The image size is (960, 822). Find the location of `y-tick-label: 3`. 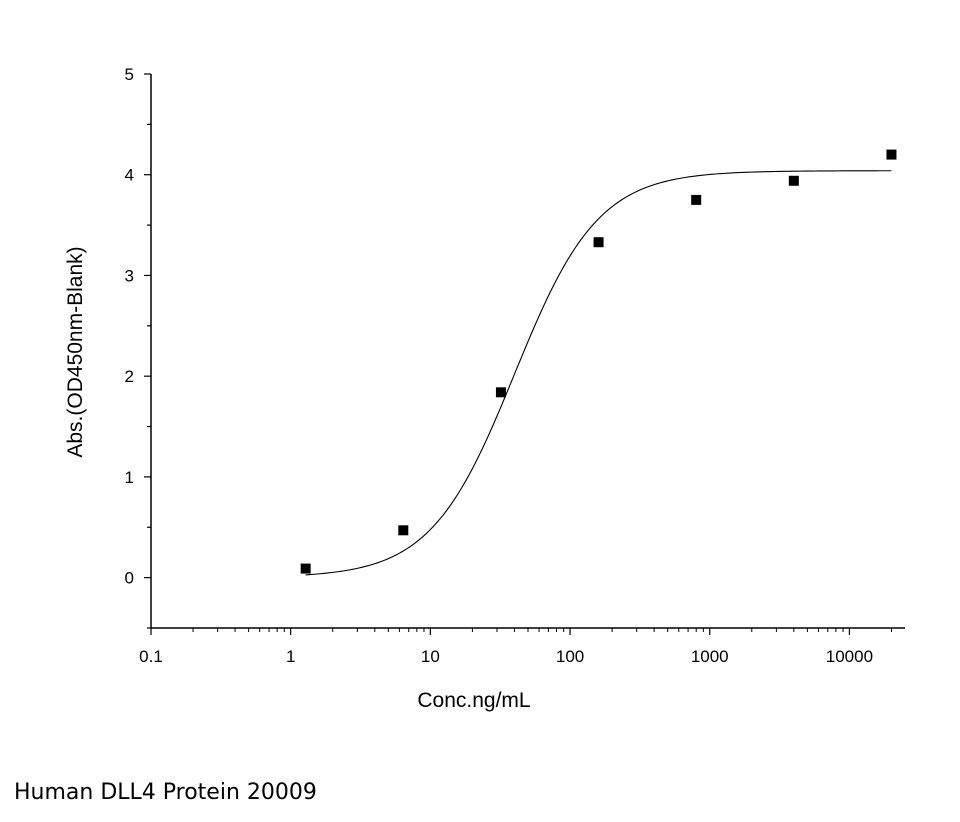

y-tick-label: 3 is located at coordinates (129, 275).